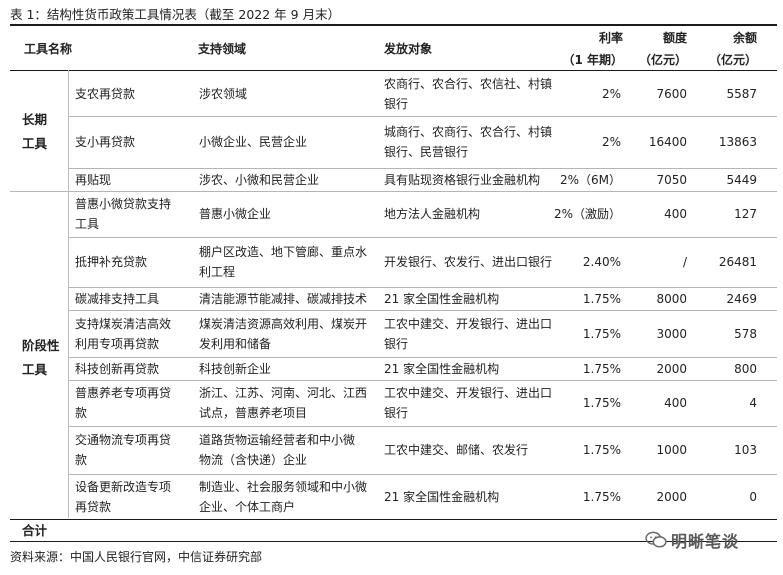 This screenshot has height=575, width=783. Describe the element at coordinates (247, 506) in the screenshot. I see `support-area-cell-line: 企业、个体工商户` at that location.